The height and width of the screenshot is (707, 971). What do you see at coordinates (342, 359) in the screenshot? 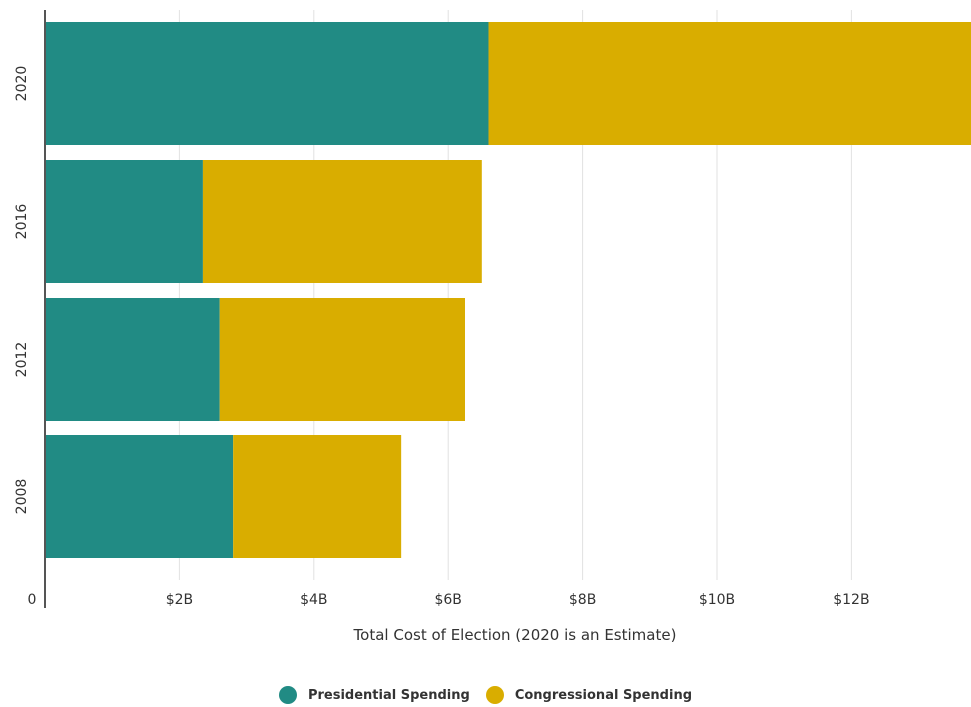
I see `bar-2012-congressional` at bounding box center [342, 359].